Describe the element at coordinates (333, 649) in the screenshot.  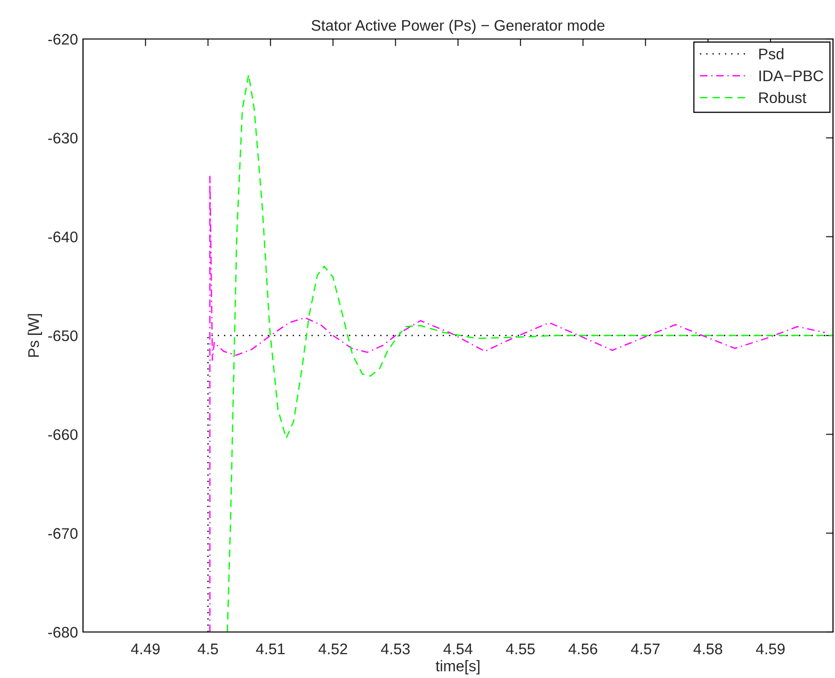
I see `x-tick-label: 4.52` at that location.